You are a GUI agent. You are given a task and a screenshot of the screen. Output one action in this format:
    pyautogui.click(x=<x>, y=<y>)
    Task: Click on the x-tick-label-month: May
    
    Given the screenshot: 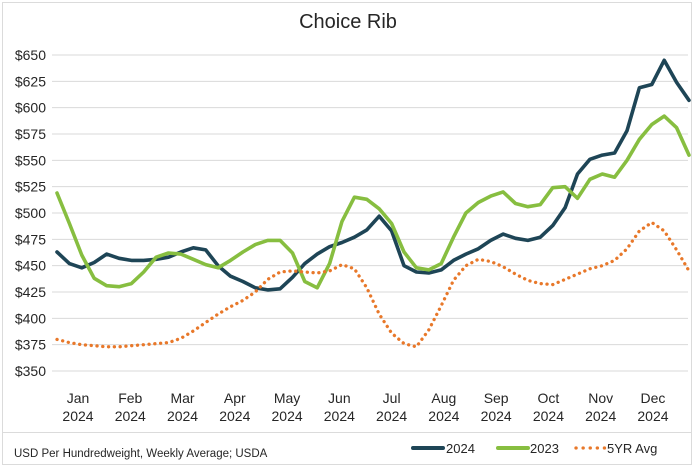 What is the action you would take?
    pyautogui.click(x=287, y=398)
    